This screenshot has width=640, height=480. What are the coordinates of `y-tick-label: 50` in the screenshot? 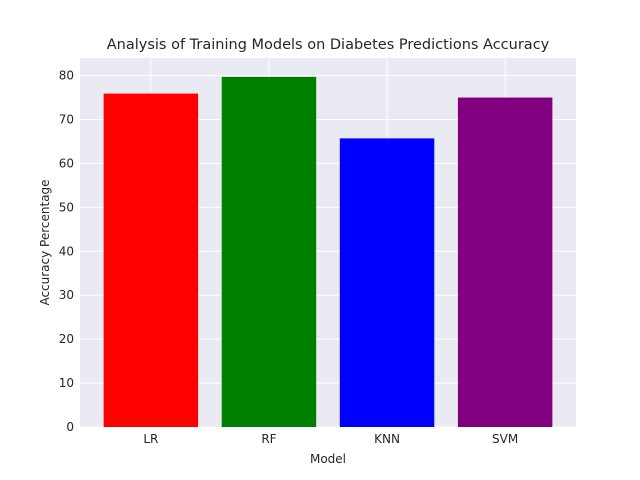 It's located at (66, 207).